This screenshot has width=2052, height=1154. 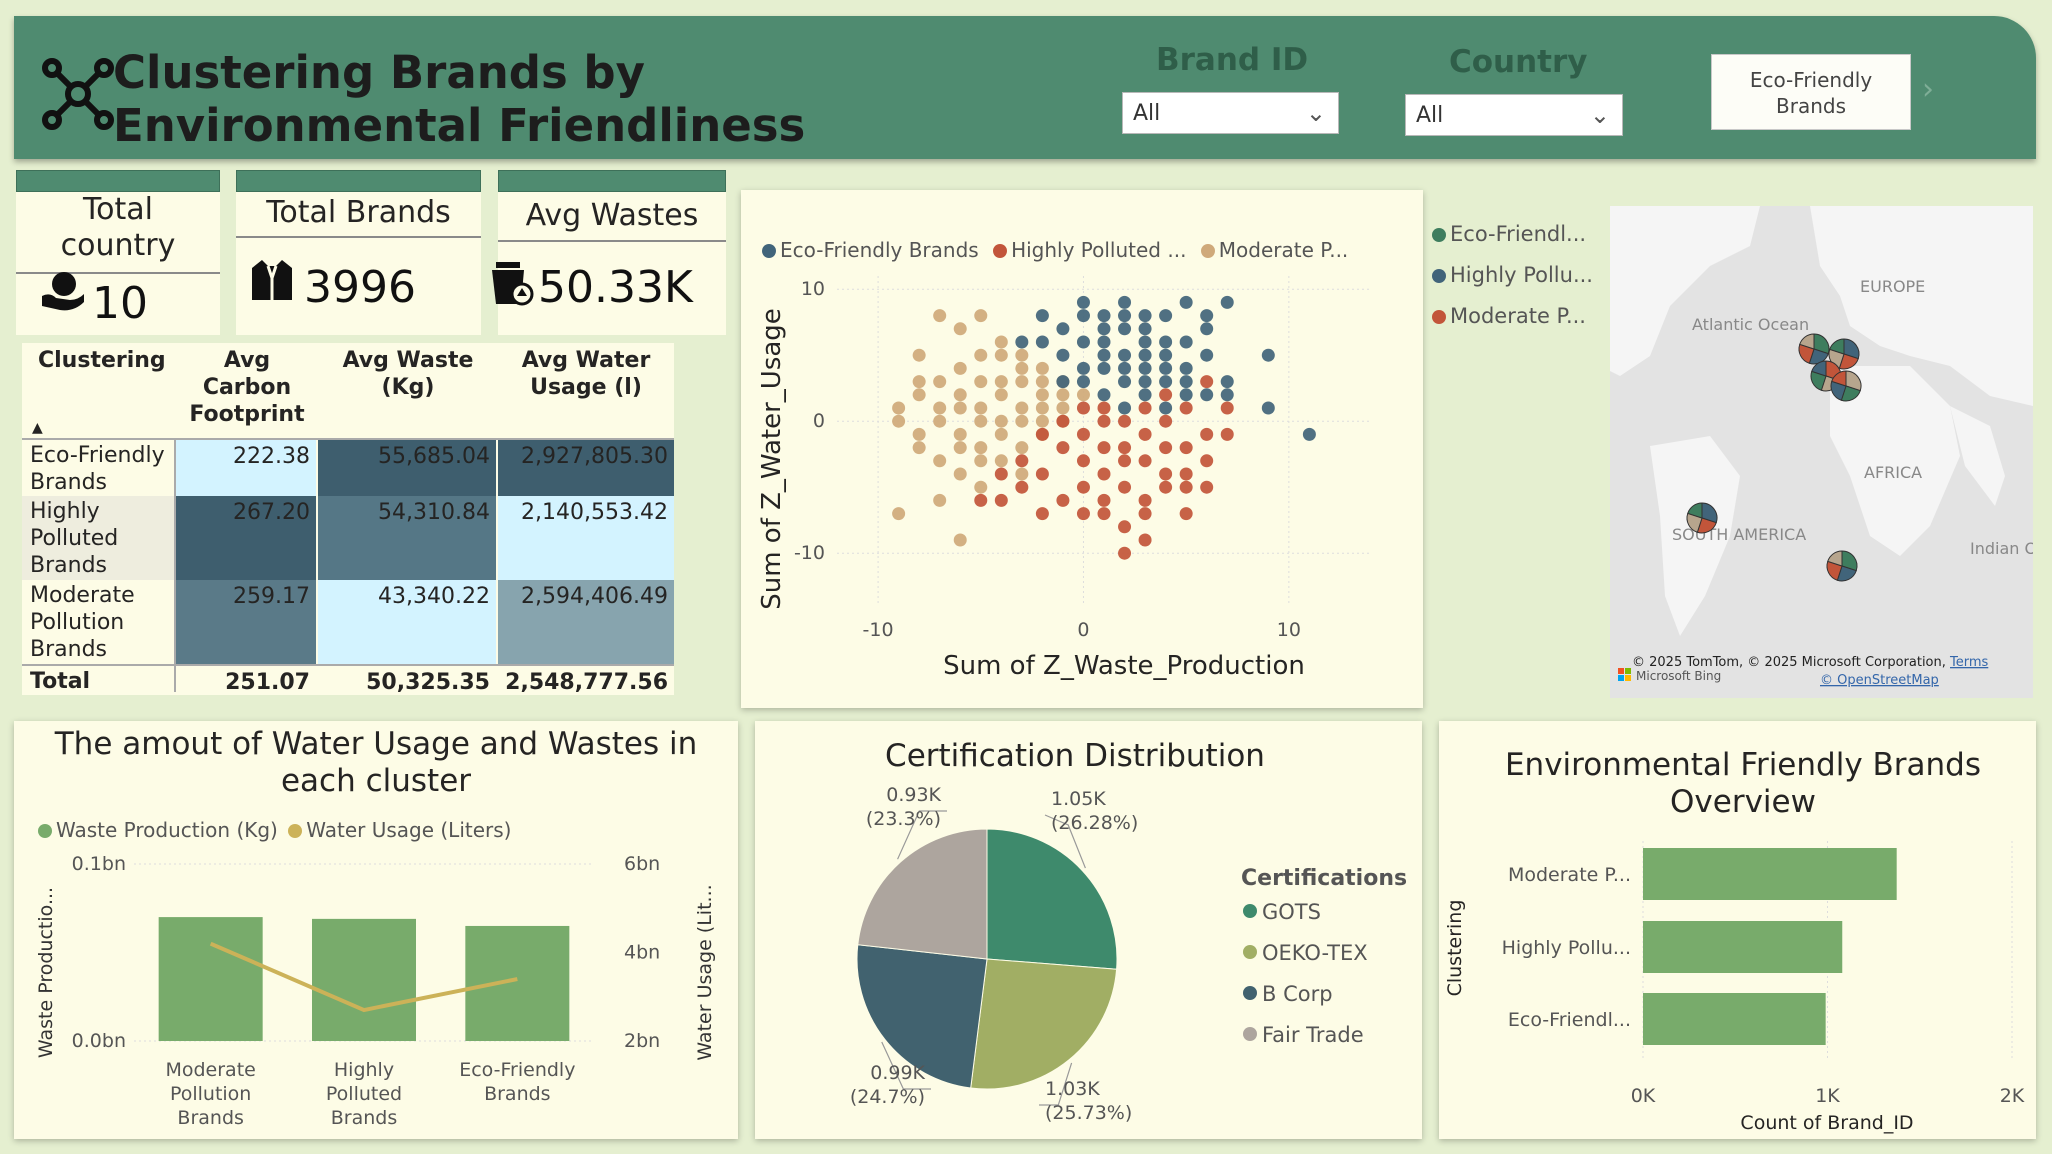 I want to click on pie-data-label: 0.93K, so click(x=913, y=795).